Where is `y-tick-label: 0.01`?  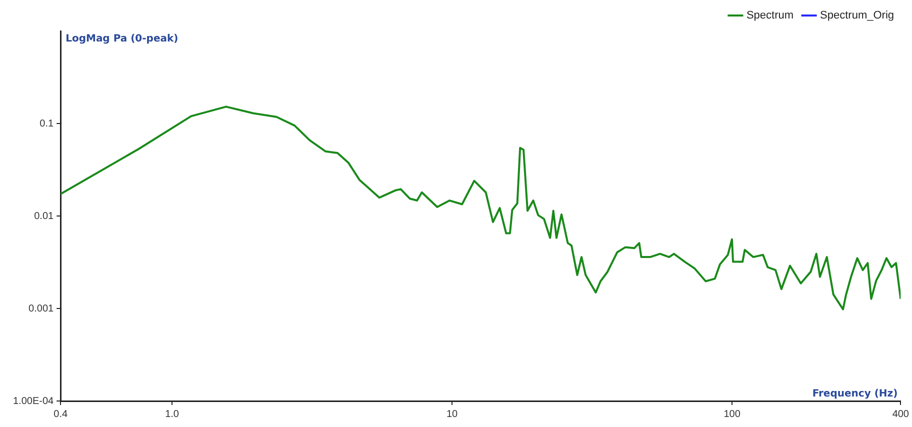 y-tick-label: 0.01 is located at coordinates (44, 216).